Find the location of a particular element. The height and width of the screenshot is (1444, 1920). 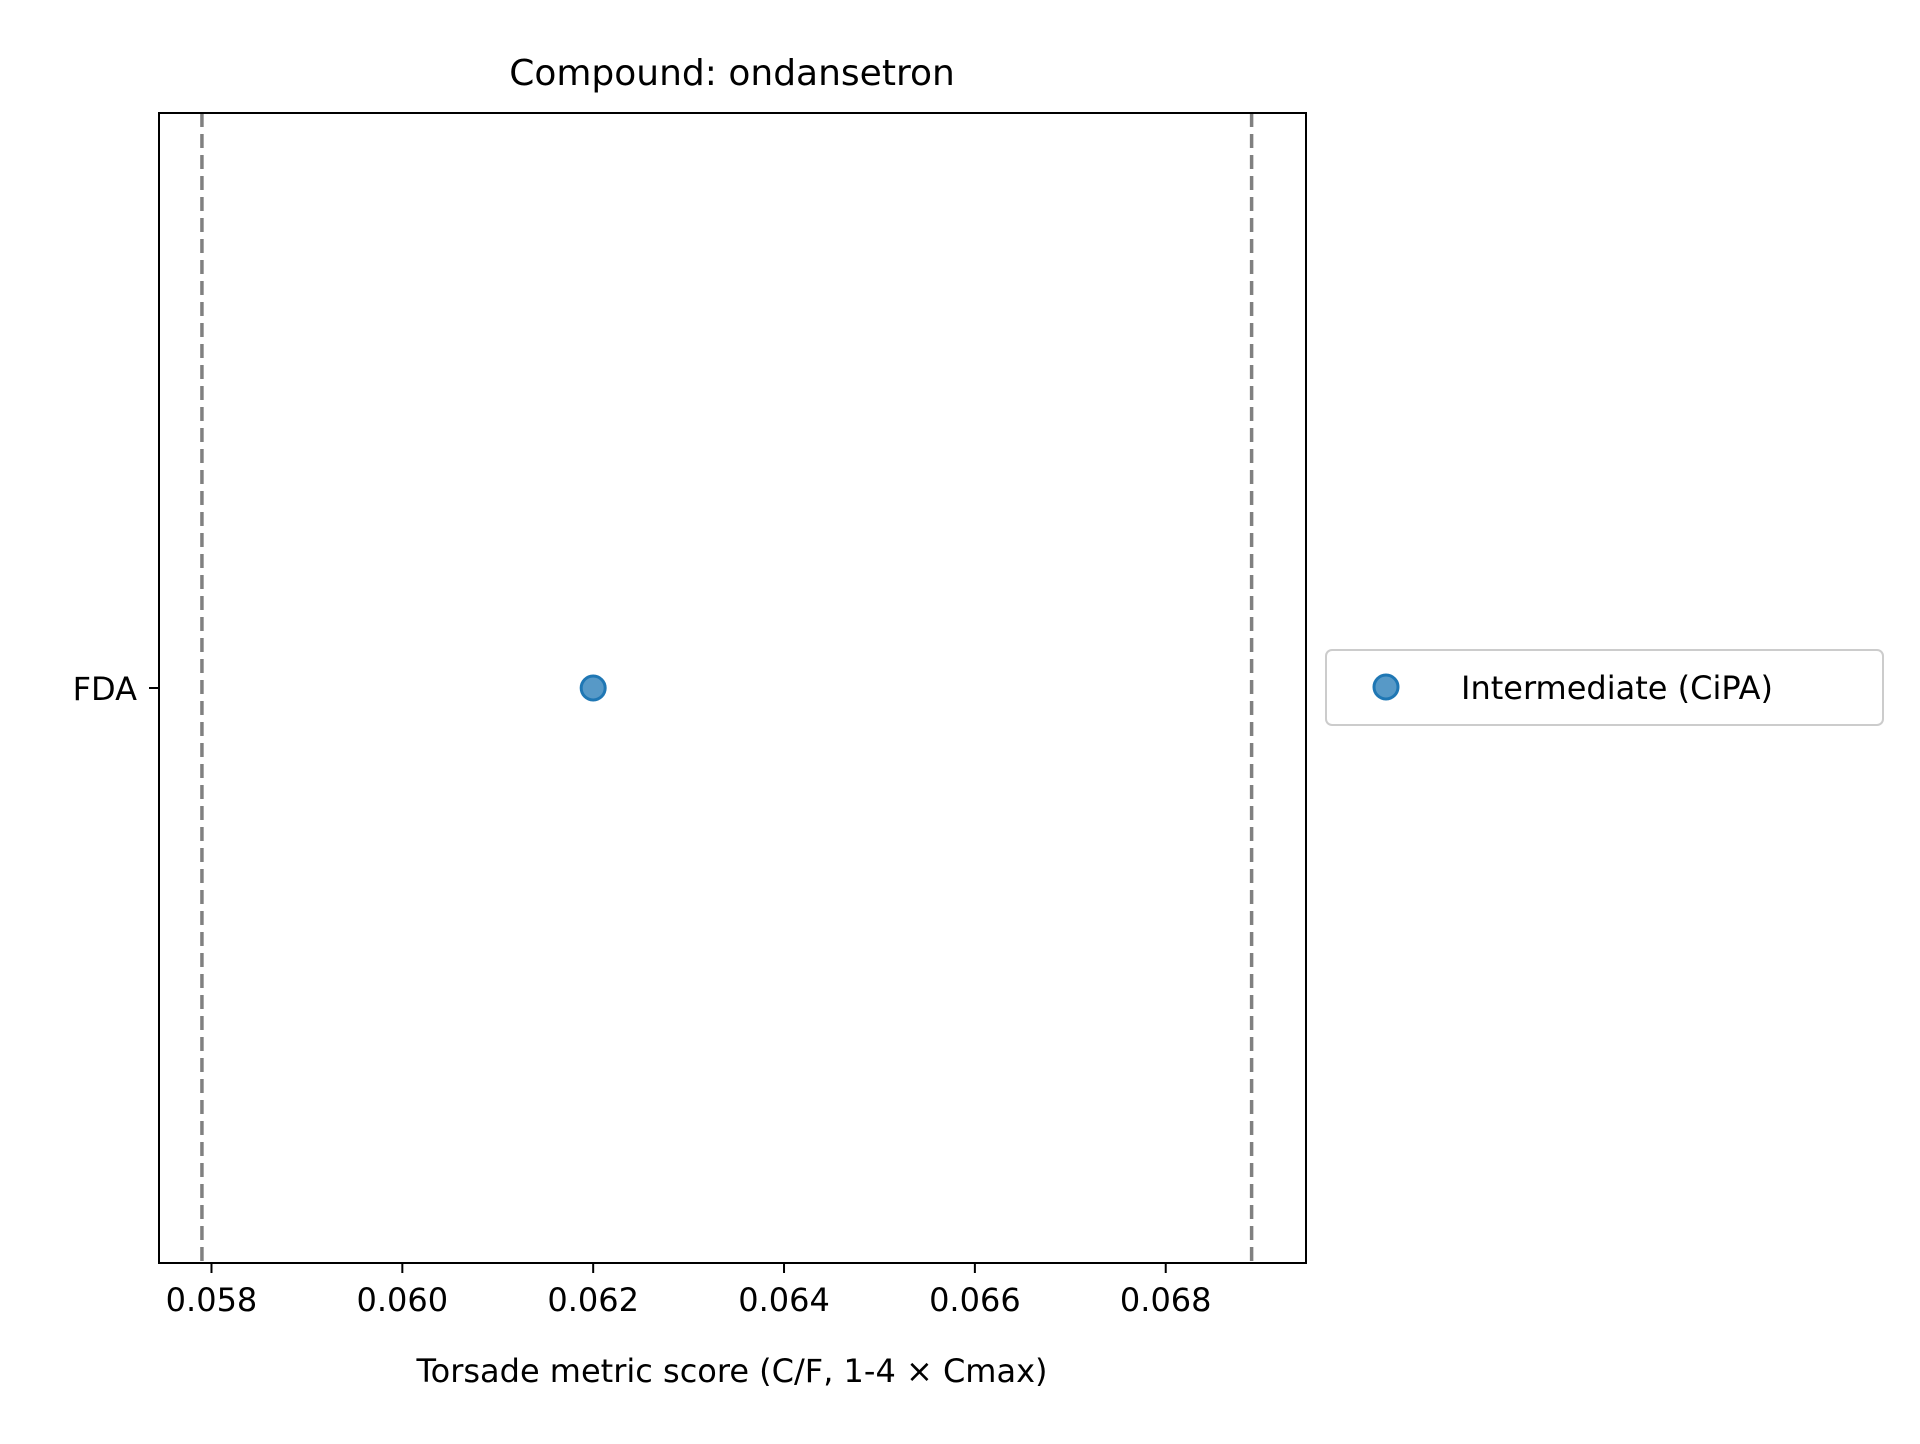

x-tick-label-3: 0.062 is located at coordinates (593, 1300).